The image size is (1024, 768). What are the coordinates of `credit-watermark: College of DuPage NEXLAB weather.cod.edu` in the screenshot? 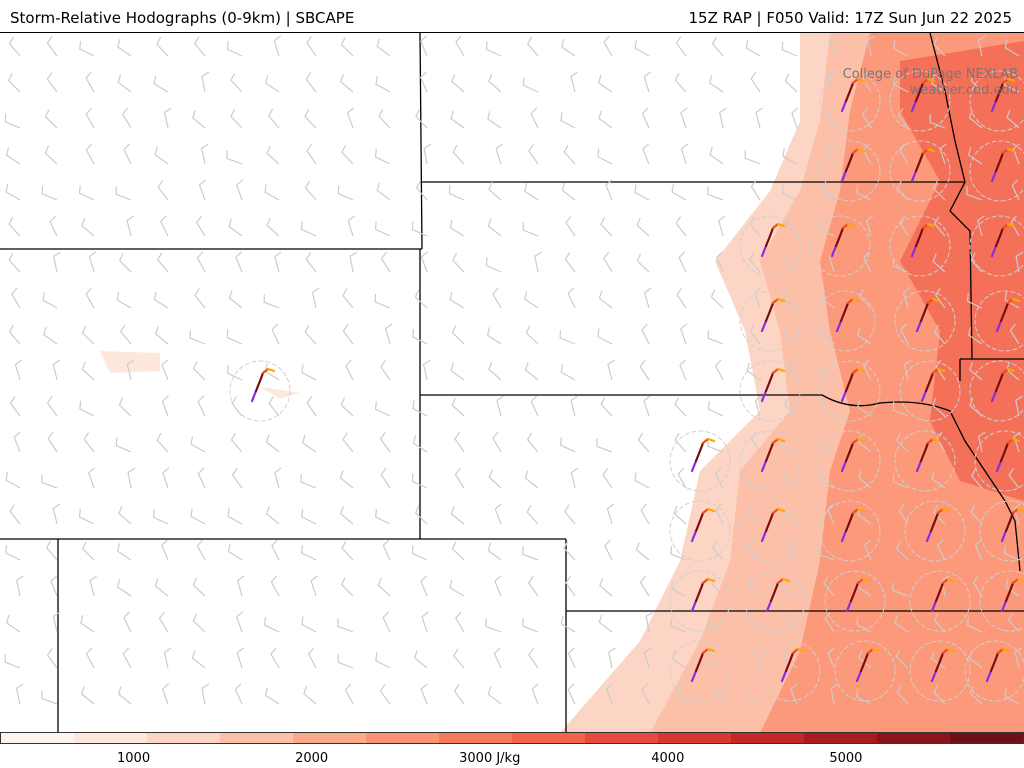 It's located at (930, 82).